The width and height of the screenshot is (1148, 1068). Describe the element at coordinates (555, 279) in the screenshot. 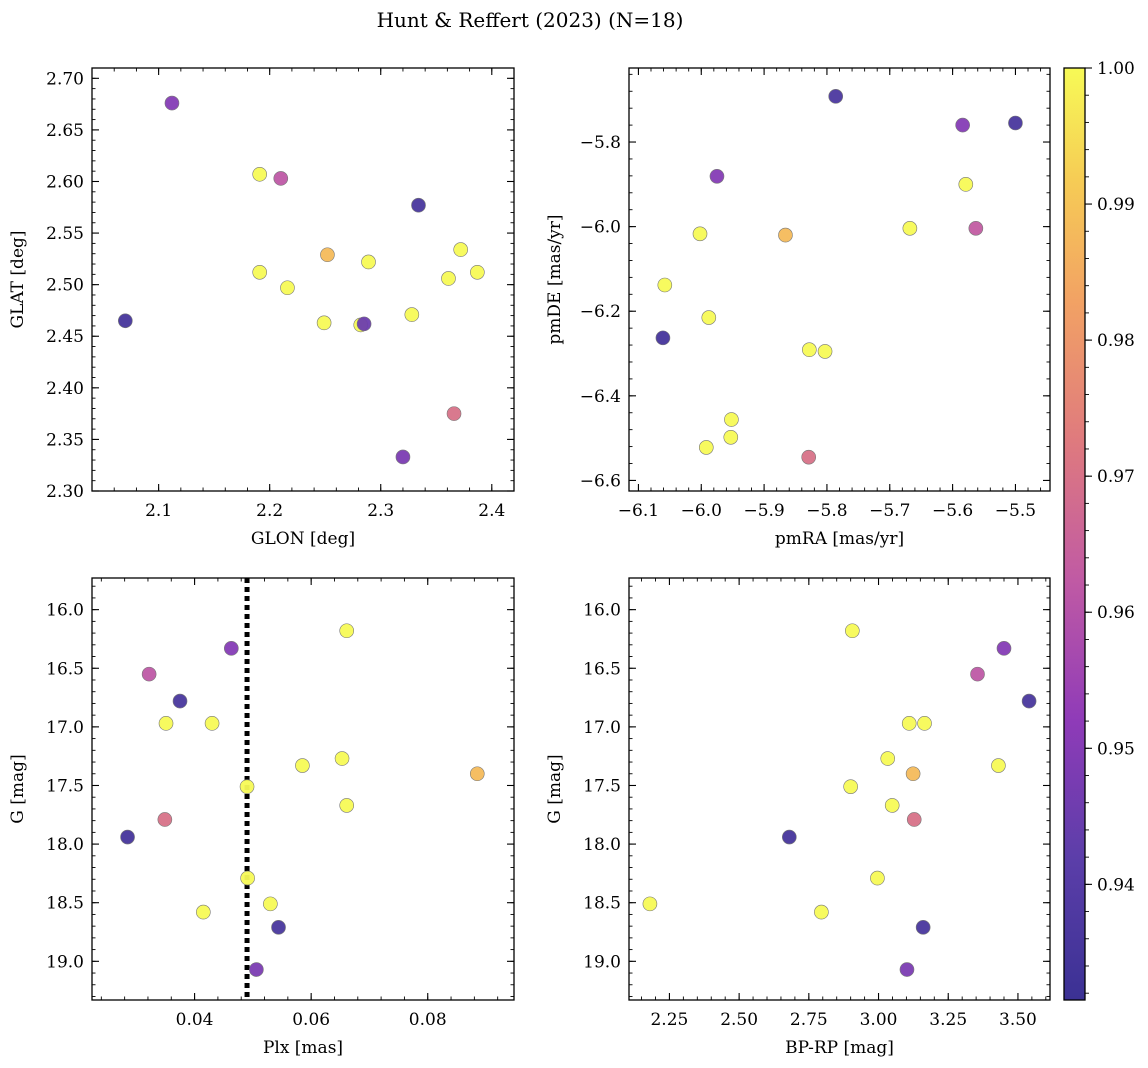

I see `y-axis-label: pmDE [mas/yr]` at that location.